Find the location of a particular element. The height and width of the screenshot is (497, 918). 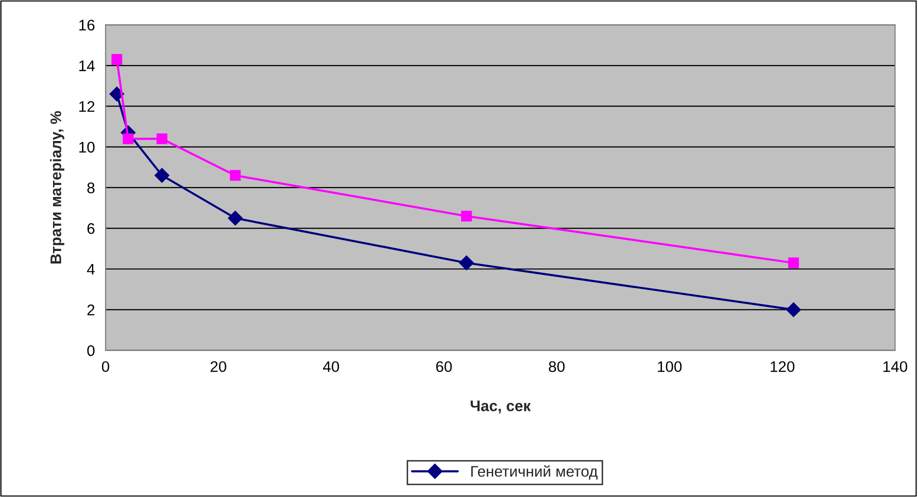

y-tick-label: 8 is located at coordinates (90, 188).